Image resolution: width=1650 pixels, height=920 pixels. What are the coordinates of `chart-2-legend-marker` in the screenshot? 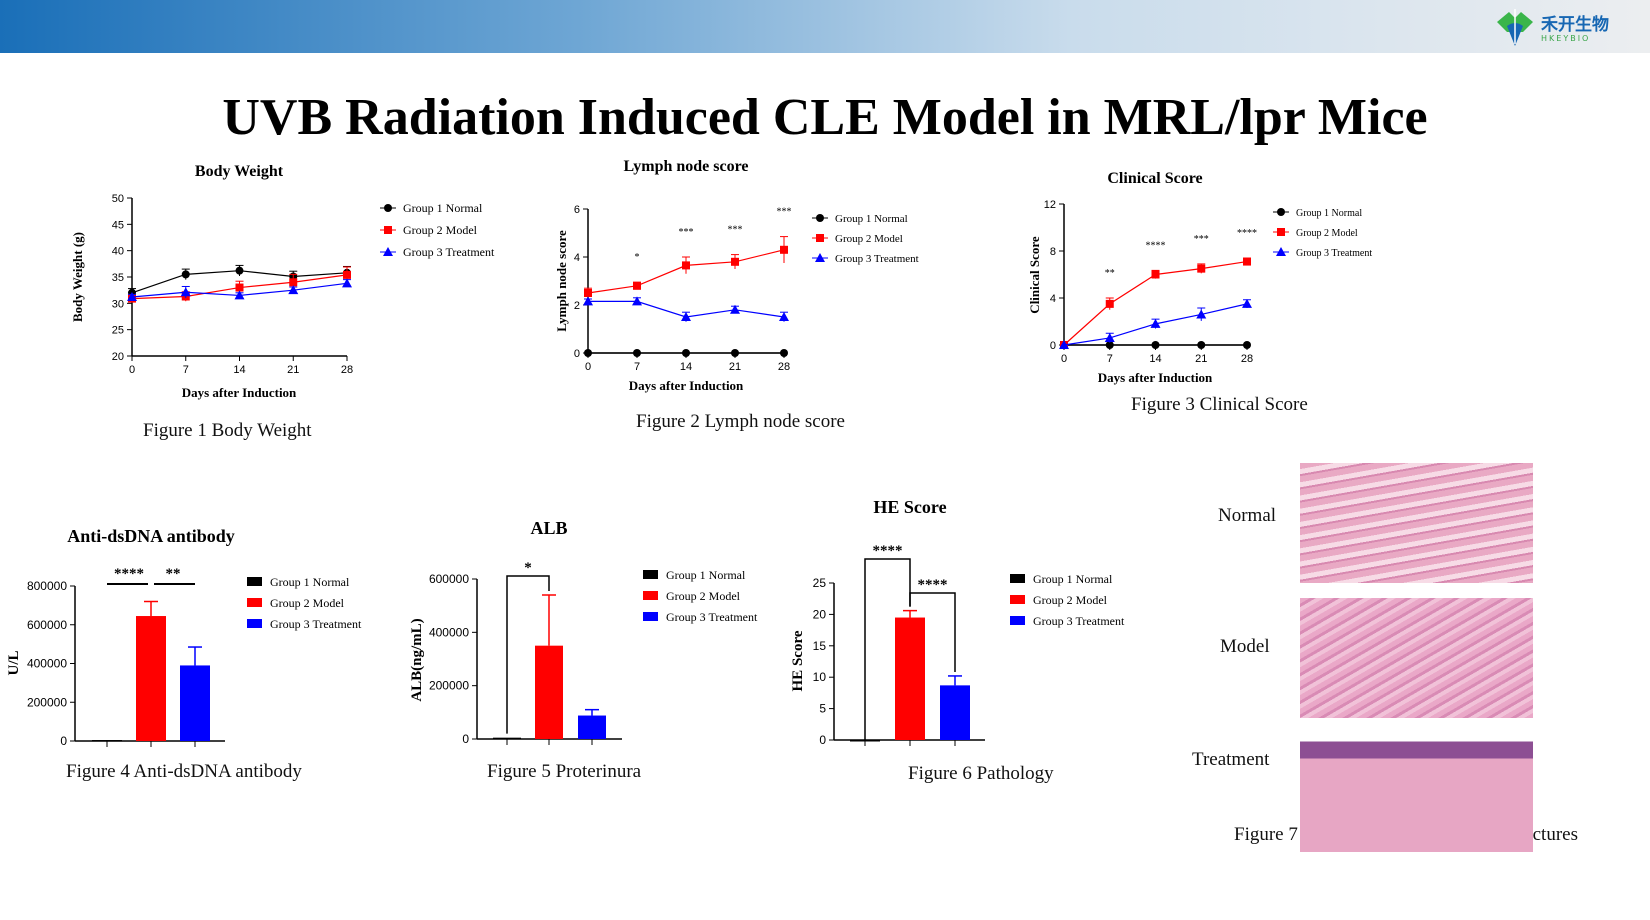 It's located at (820, 238).